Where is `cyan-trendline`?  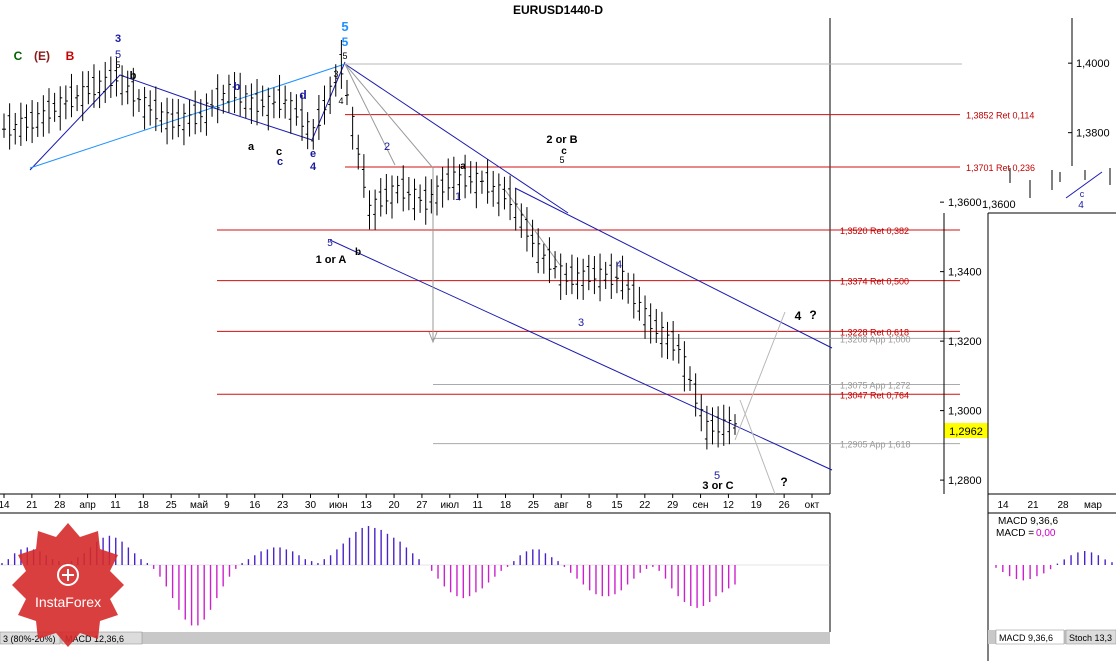 cyan-trendline is located at coordinates (187, 116).